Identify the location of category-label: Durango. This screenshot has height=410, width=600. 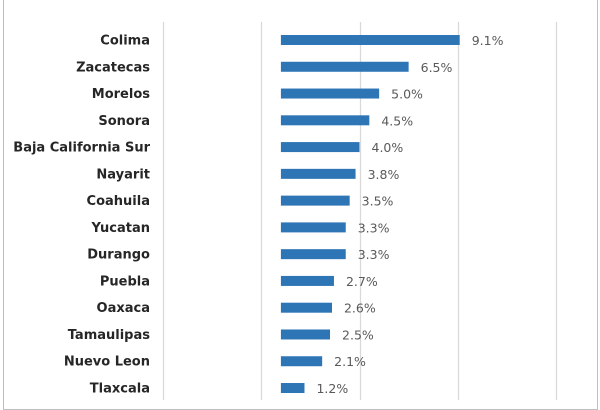
(118, 255).